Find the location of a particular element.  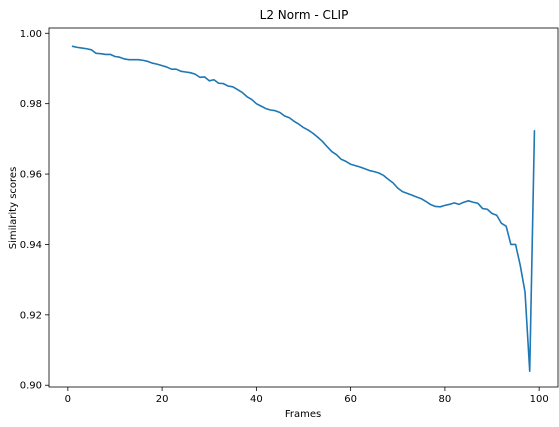

y-tick-label: 0.96 is located at coordinates (31, 175).